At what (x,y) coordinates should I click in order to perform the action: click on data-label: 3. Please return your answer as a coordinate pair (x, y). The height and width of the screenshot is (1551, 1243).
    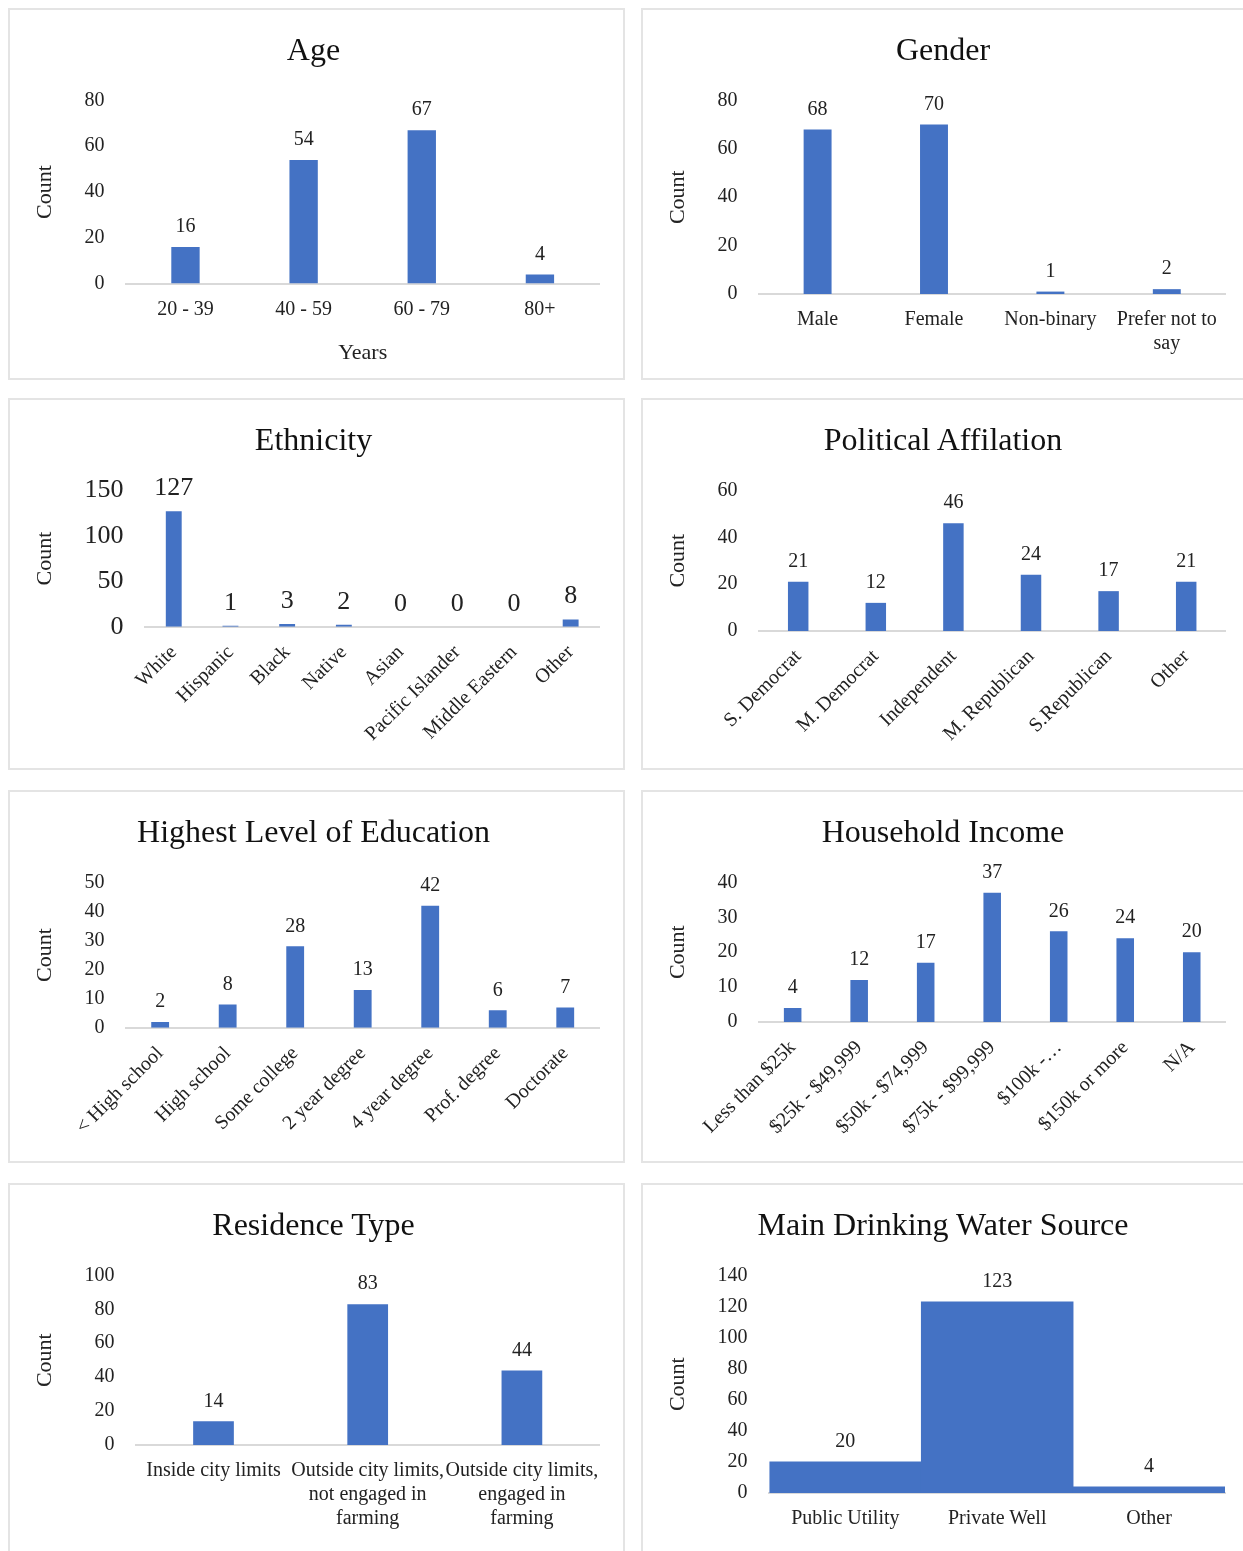
    Looking at the image, I should click on (287, 599).